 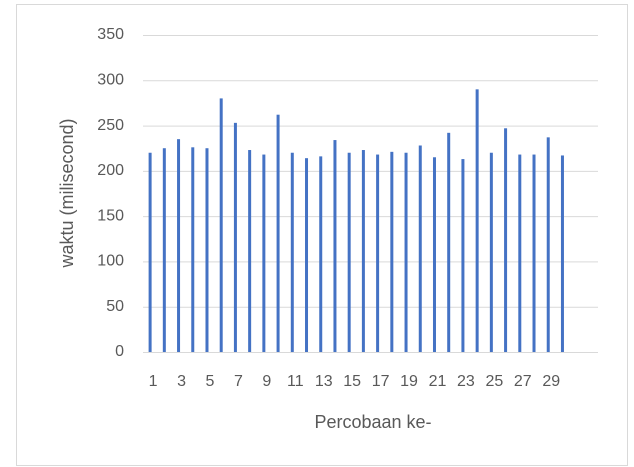 I want to click on y-tick-label: 0, so click(x=119, y=351).